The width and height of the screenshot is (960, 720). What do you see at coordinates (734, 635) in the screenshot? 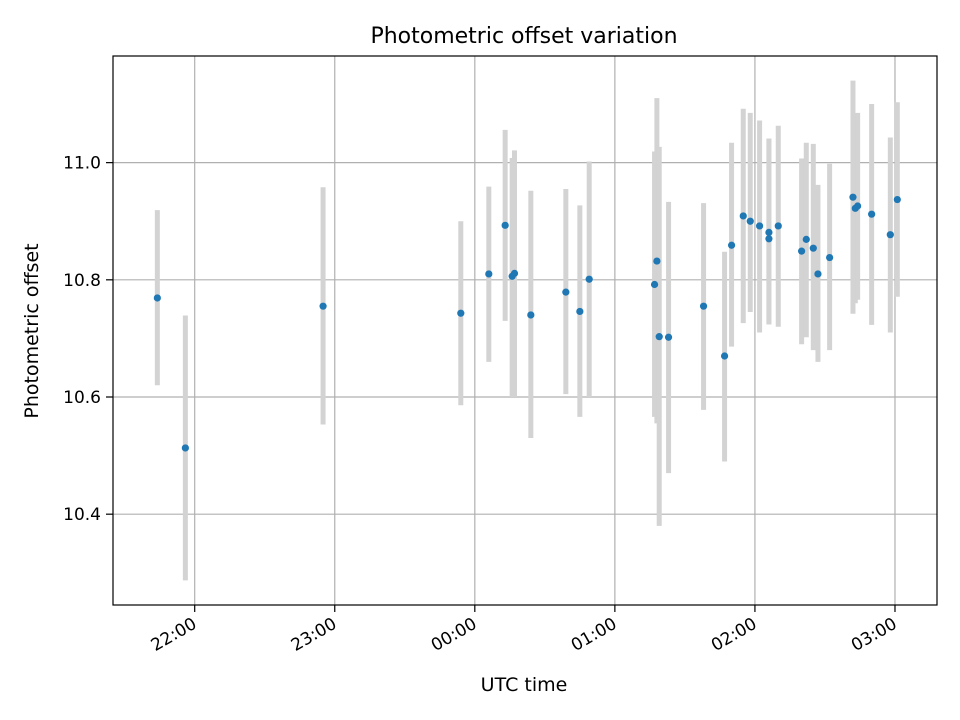
I see `x-tick-label: 02:00` at bounding box center [734, 635].